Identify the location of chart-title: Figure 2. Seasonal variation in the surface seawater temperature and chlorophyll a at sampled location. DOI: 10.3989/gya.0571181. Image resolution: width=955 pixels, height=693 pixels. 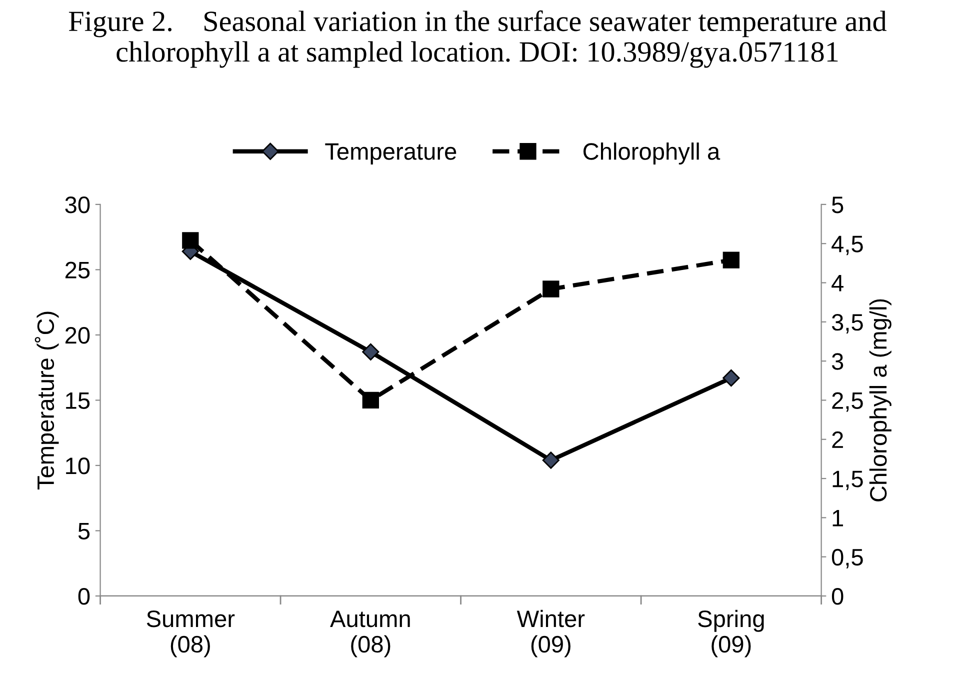
(477, 39).